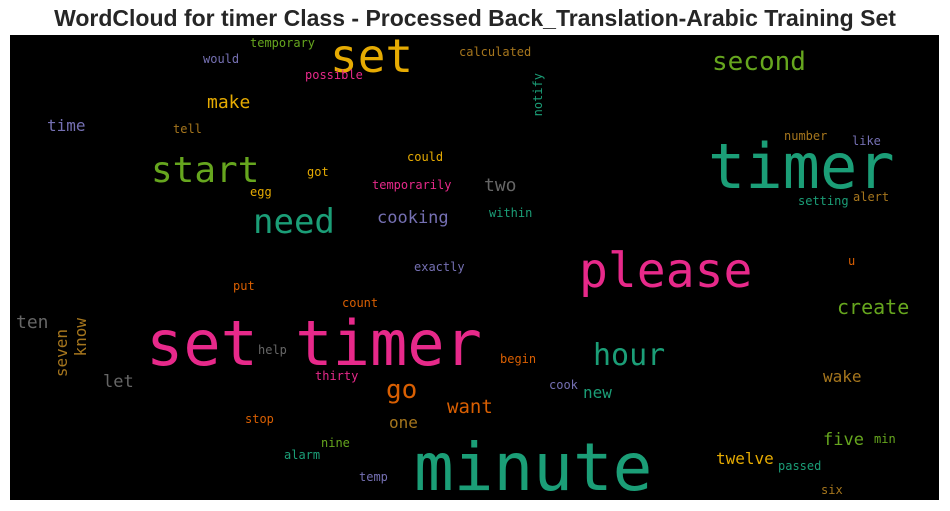 The width and height of the screenshot is (950, 511). What do you see at coordinates (885, 439) in the screenshot?
I see `word-min: min` at bounding box center [885, 439].